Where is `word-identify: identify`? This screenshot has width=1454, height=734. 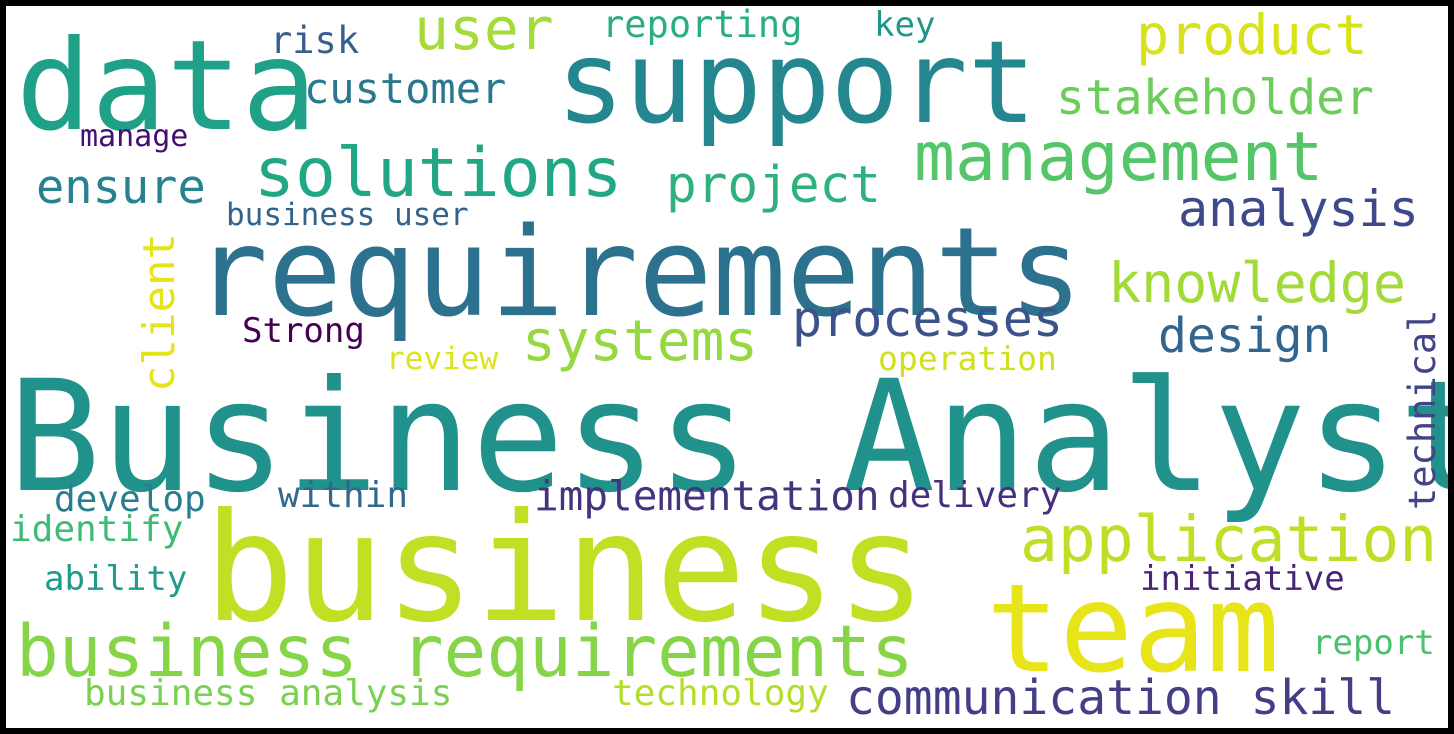
word-identify: identify is located at coordinates (97, 529).